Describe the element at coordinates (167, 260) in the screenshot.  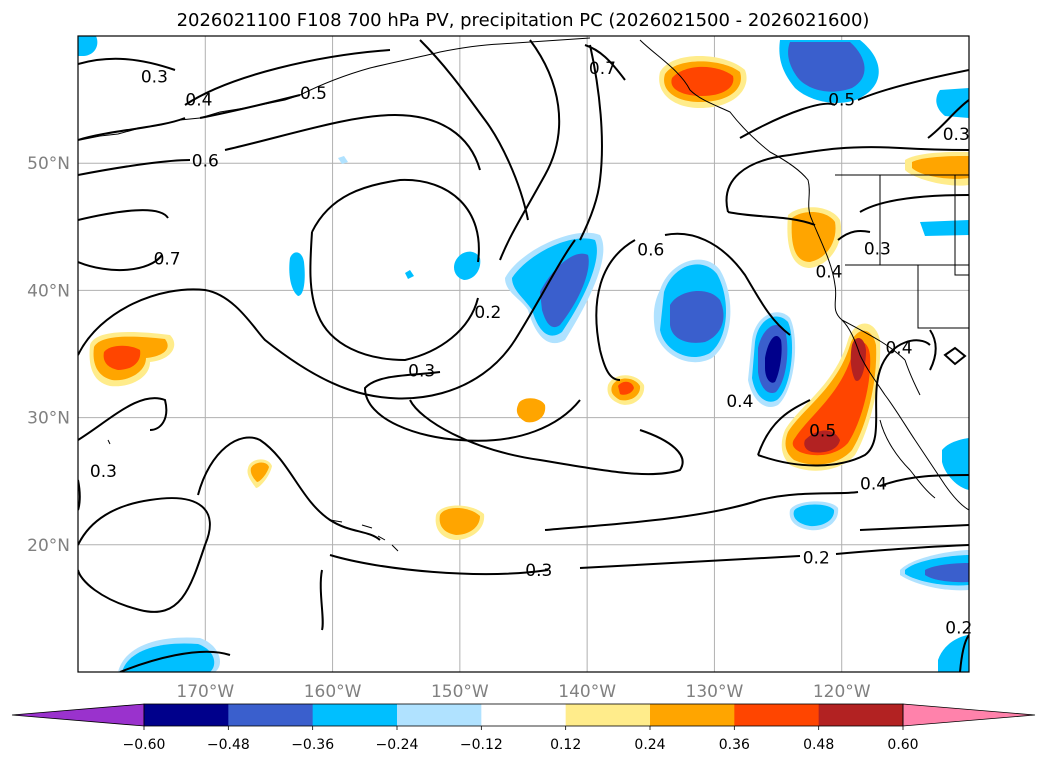
I see `contour-label: 0.7` at that location.